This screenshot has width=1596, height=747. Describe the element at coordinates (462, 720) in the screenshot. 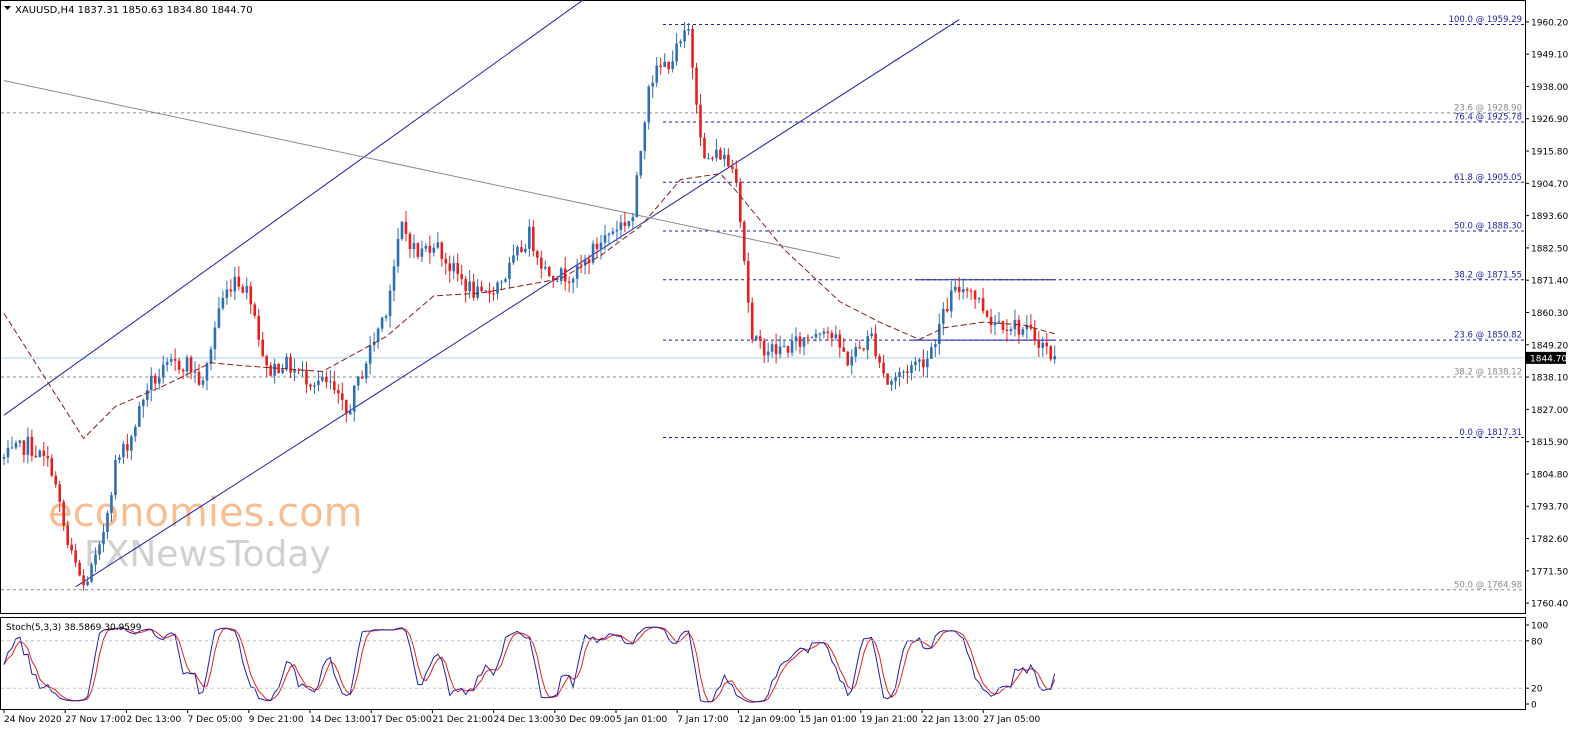

I see `time-tick-label: 21 Dec 21:00` at that location.